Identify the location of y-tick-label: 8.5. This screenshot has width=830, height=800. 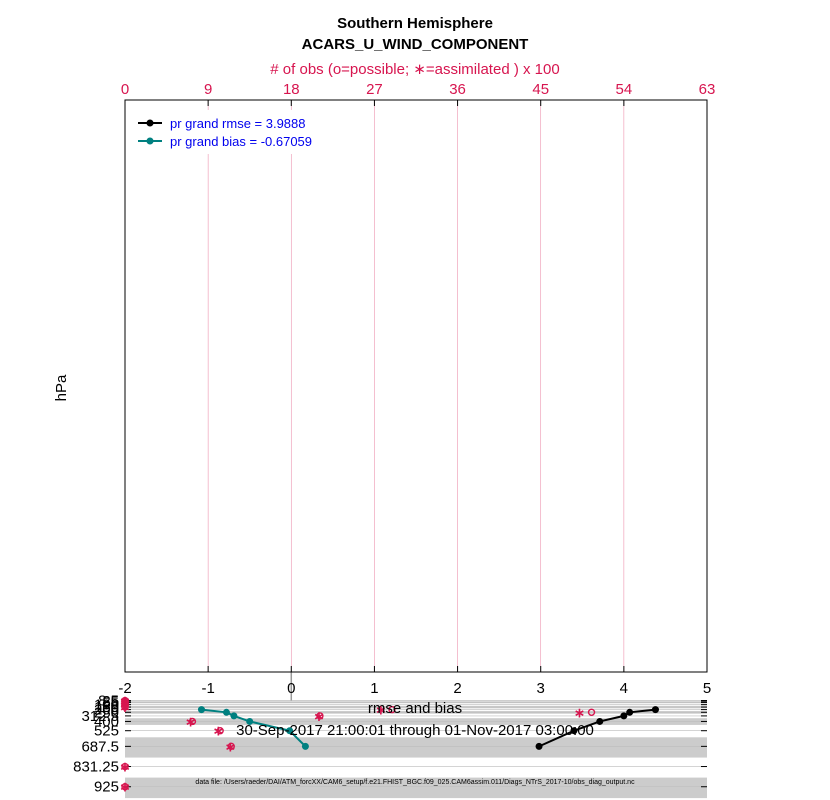
(108, 701).